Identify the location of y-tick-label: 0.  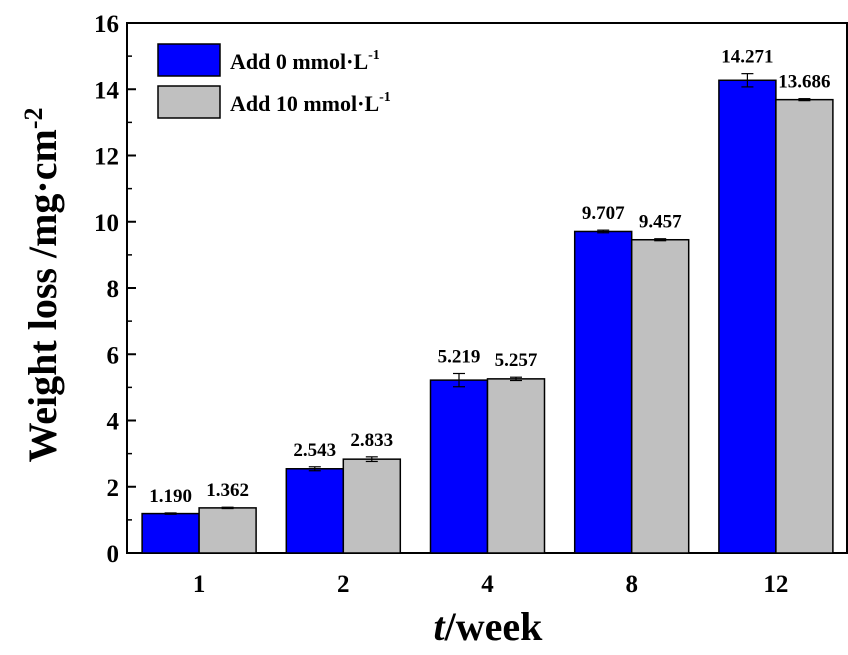
(113, 554).